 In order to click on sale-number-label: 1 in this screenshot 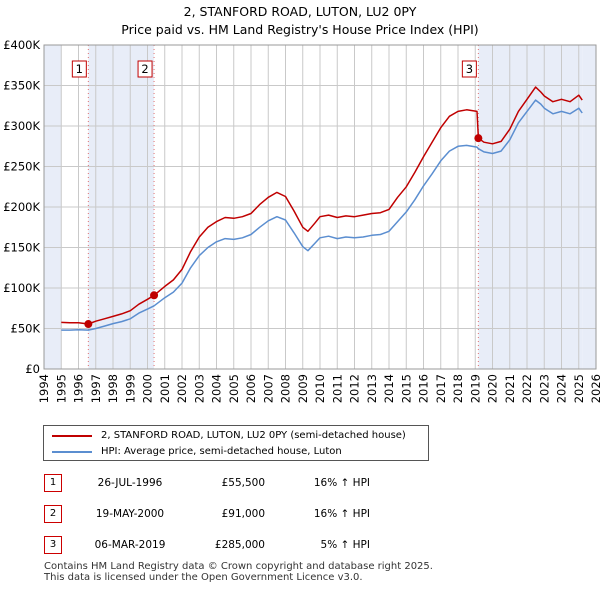, I will do `click(79, 69)`.